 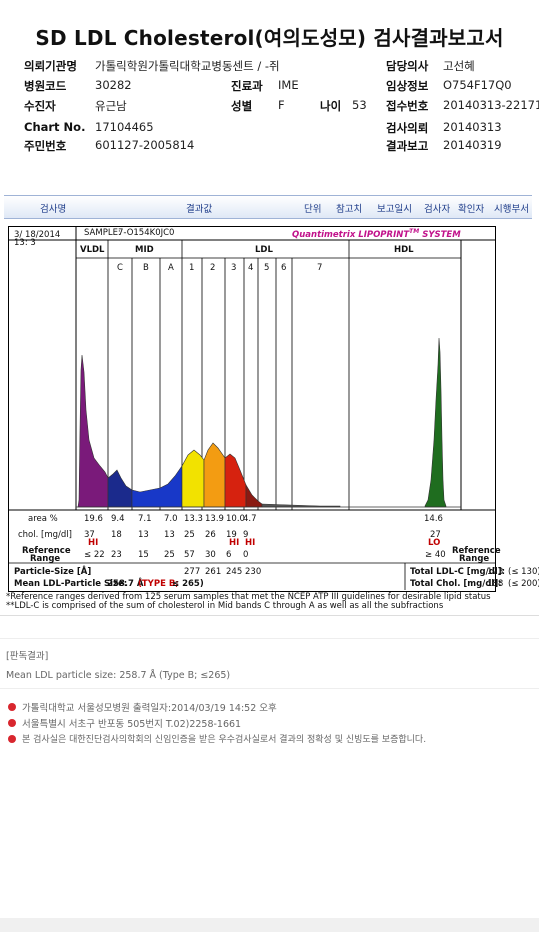 What do you see at coordinates (435, 555) in the screenshot?
I see `ref-hdl: ≥ 40` at bounding box center [435, 555].